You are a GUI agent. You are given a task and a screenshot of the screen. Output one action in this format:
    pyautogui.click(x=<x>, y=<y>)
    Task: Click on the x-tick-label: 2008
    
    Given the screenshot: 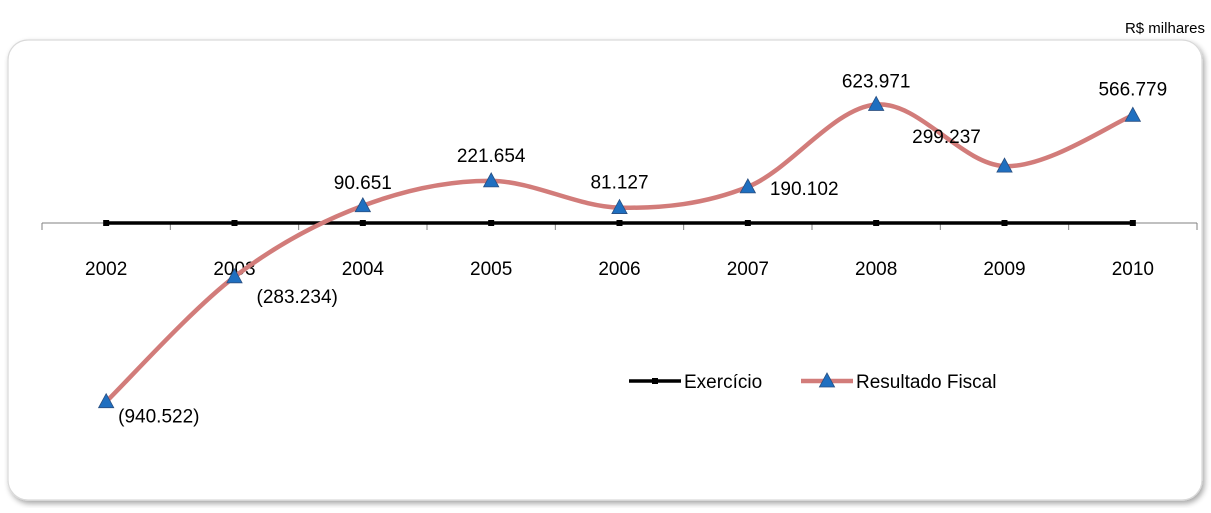 What is the action you would take?
    pyautogui.click(x=876, y=269)
    